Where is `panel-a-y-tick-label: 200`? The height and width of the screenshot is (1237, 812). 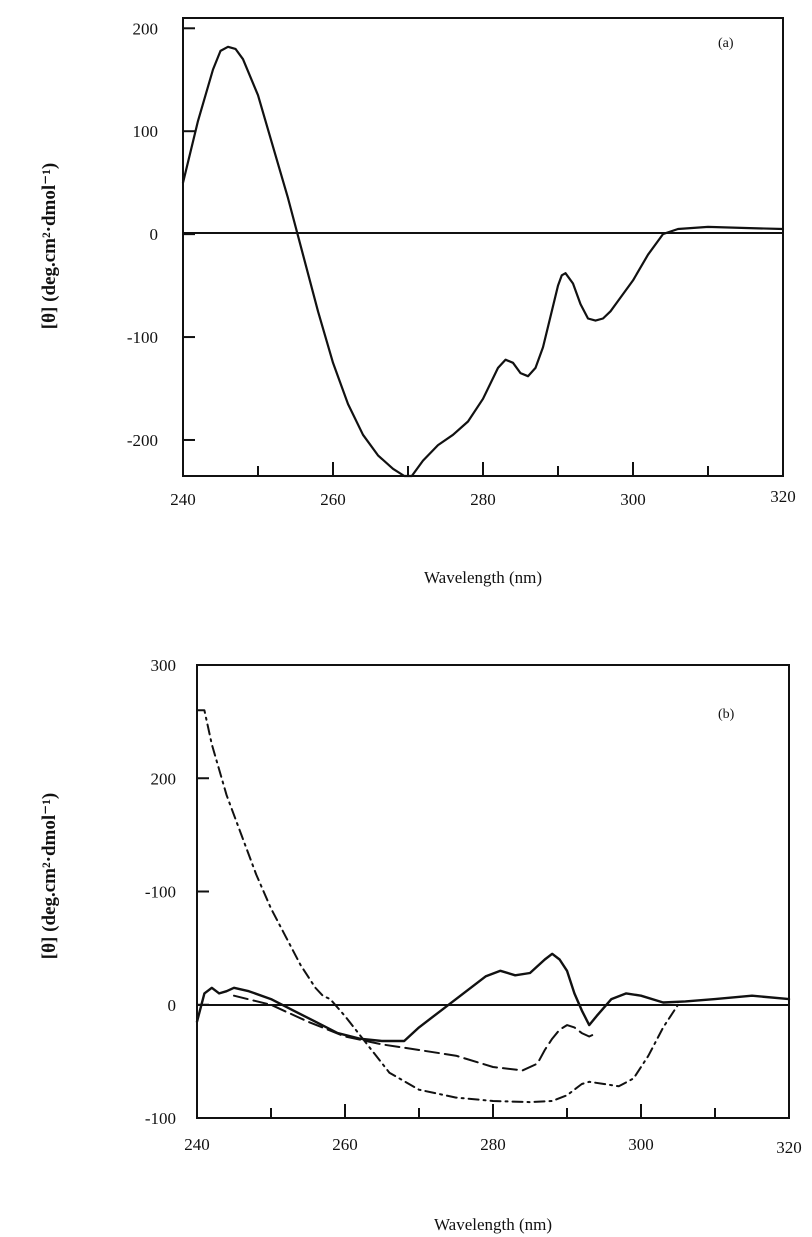 panel-a-y-tick-label: 200 is located at coordinates (146, 28).